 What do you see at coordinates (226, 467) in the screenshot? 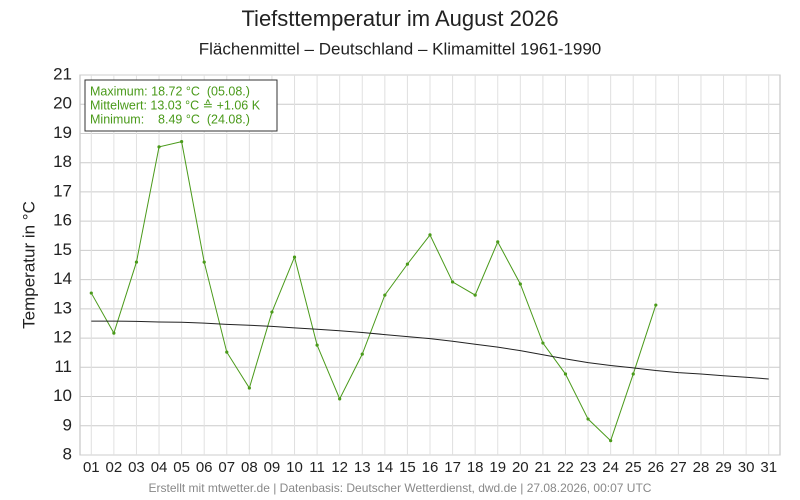
I see `x-tick-label: 07` at bounding box center [226, 467].